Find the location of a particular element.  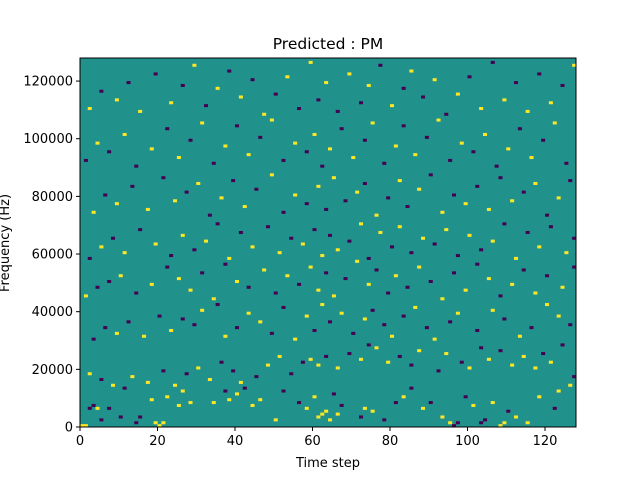

y-tick-label: 60000 is located at coordinates (52, 255).